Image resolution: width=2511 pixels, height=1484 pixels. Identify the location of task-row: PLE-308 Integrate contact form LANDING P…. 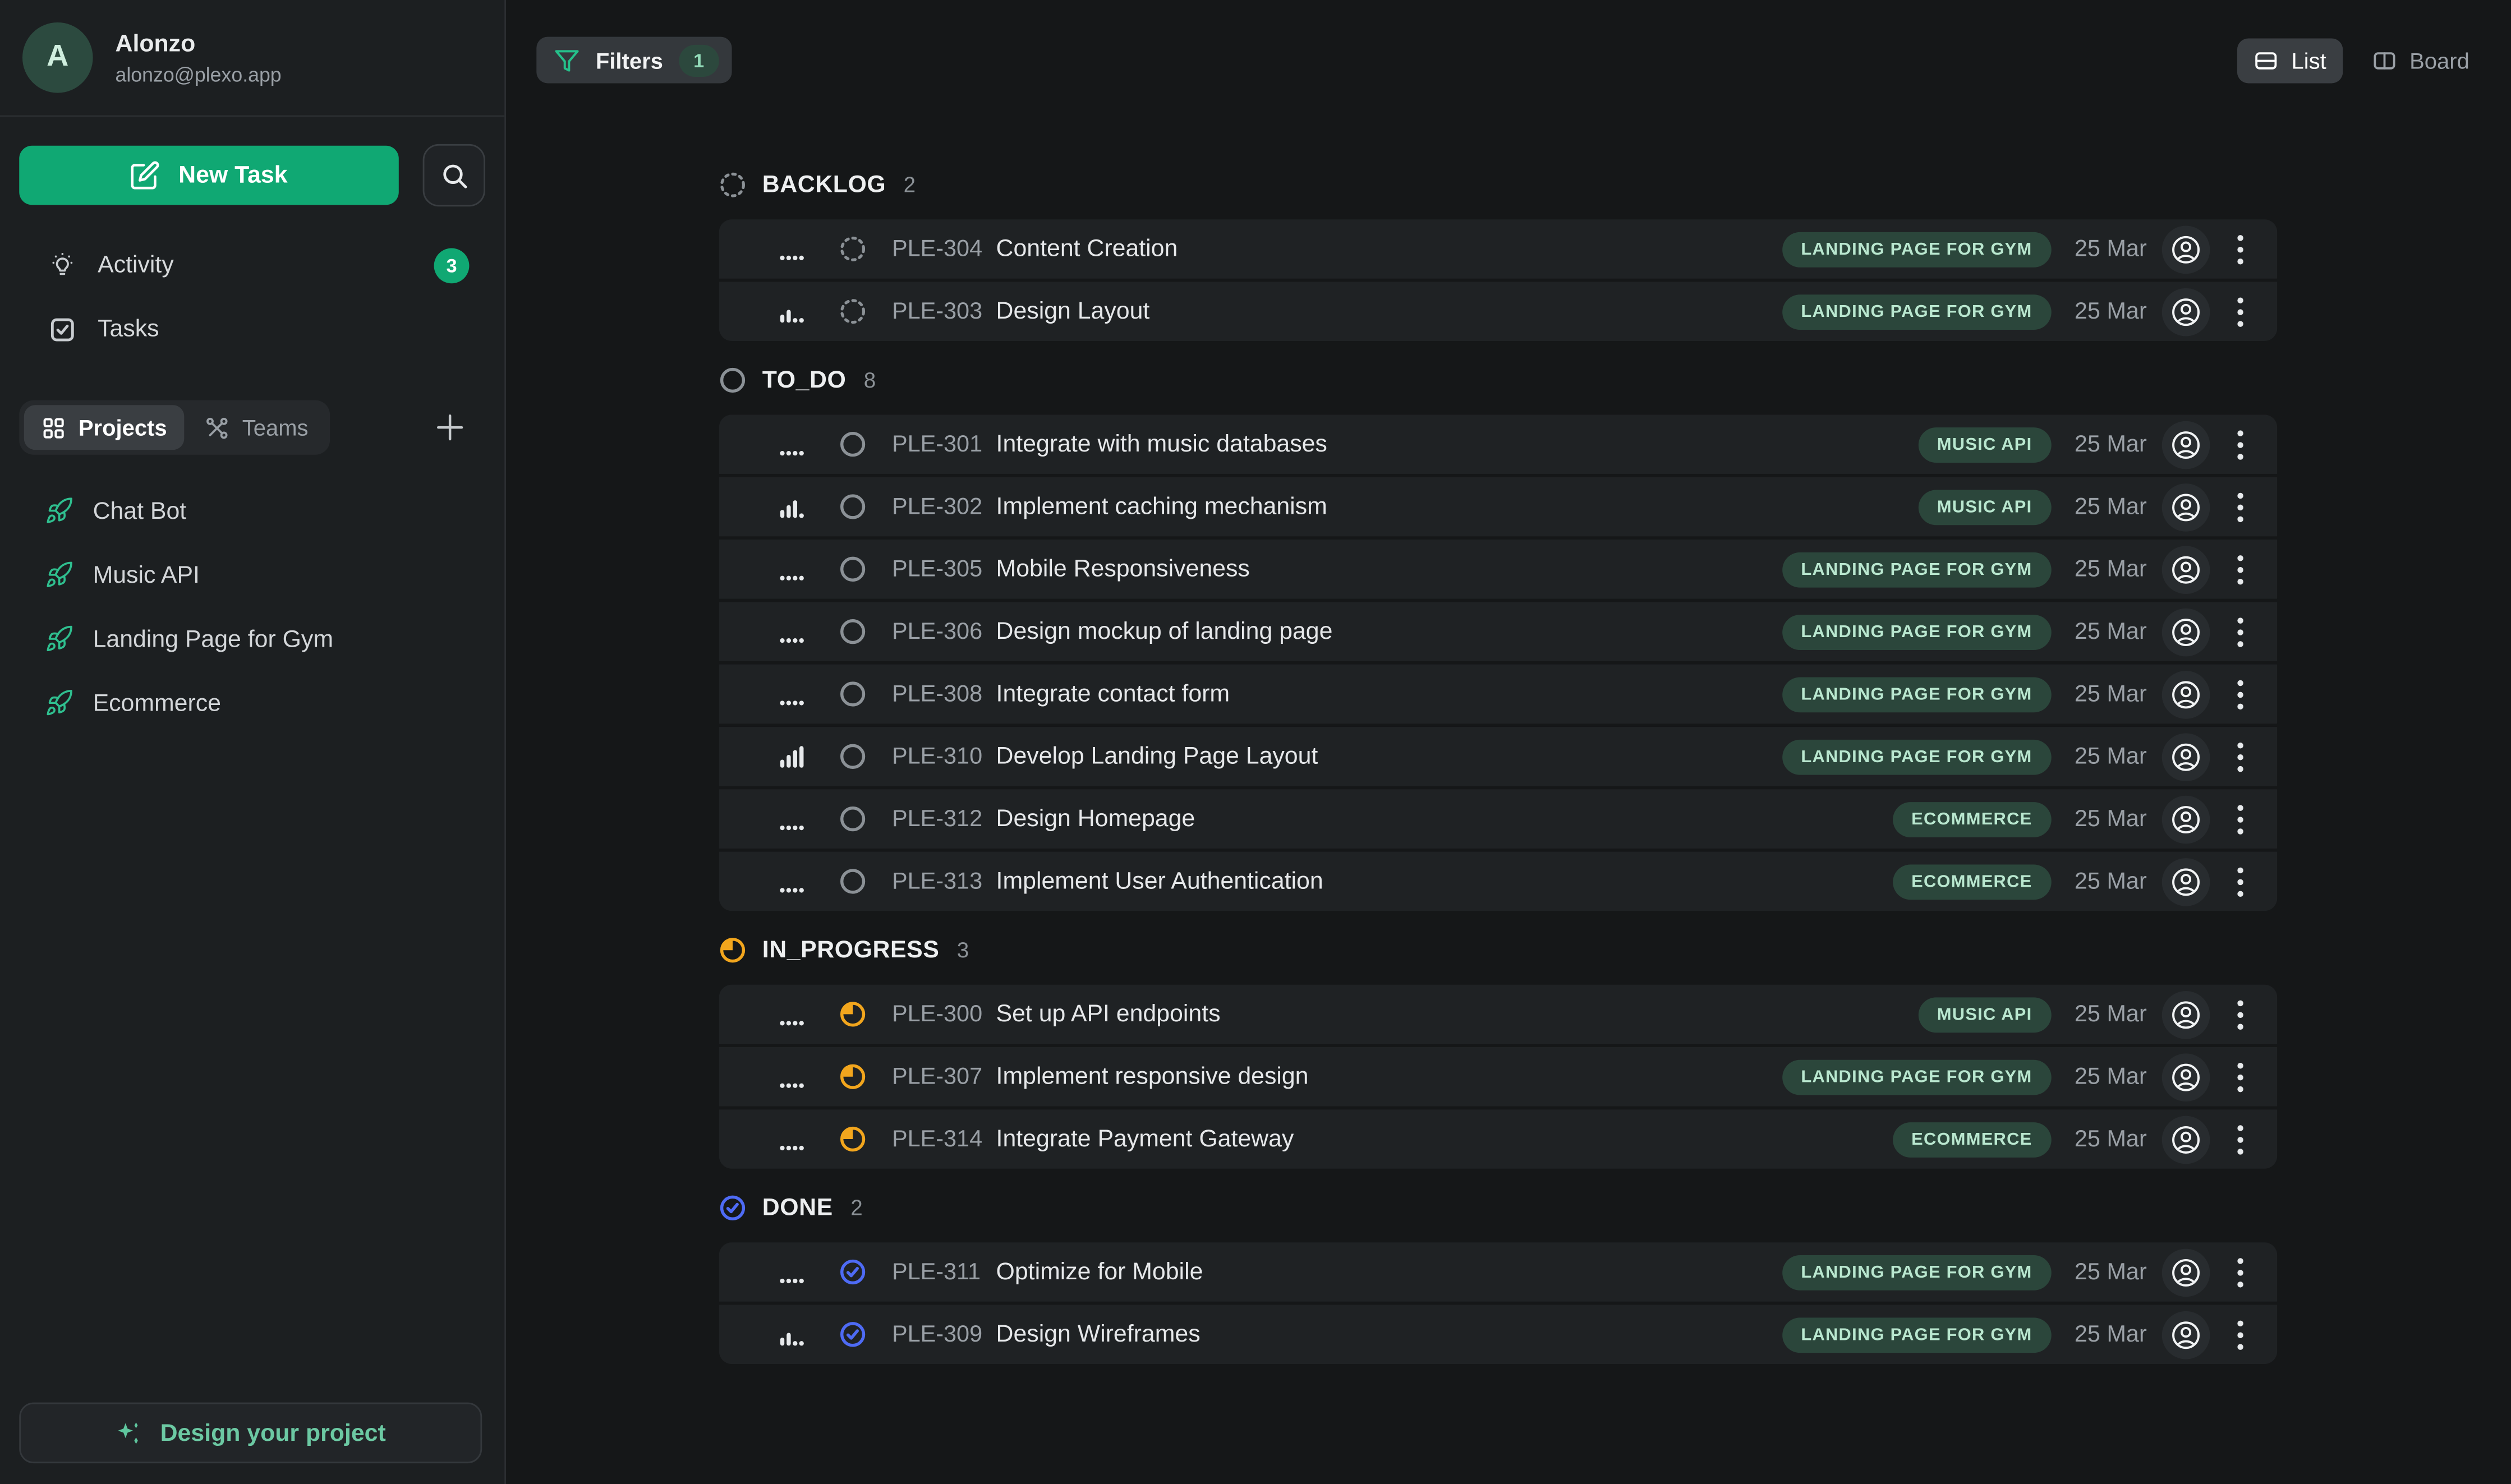
(1499, 694).